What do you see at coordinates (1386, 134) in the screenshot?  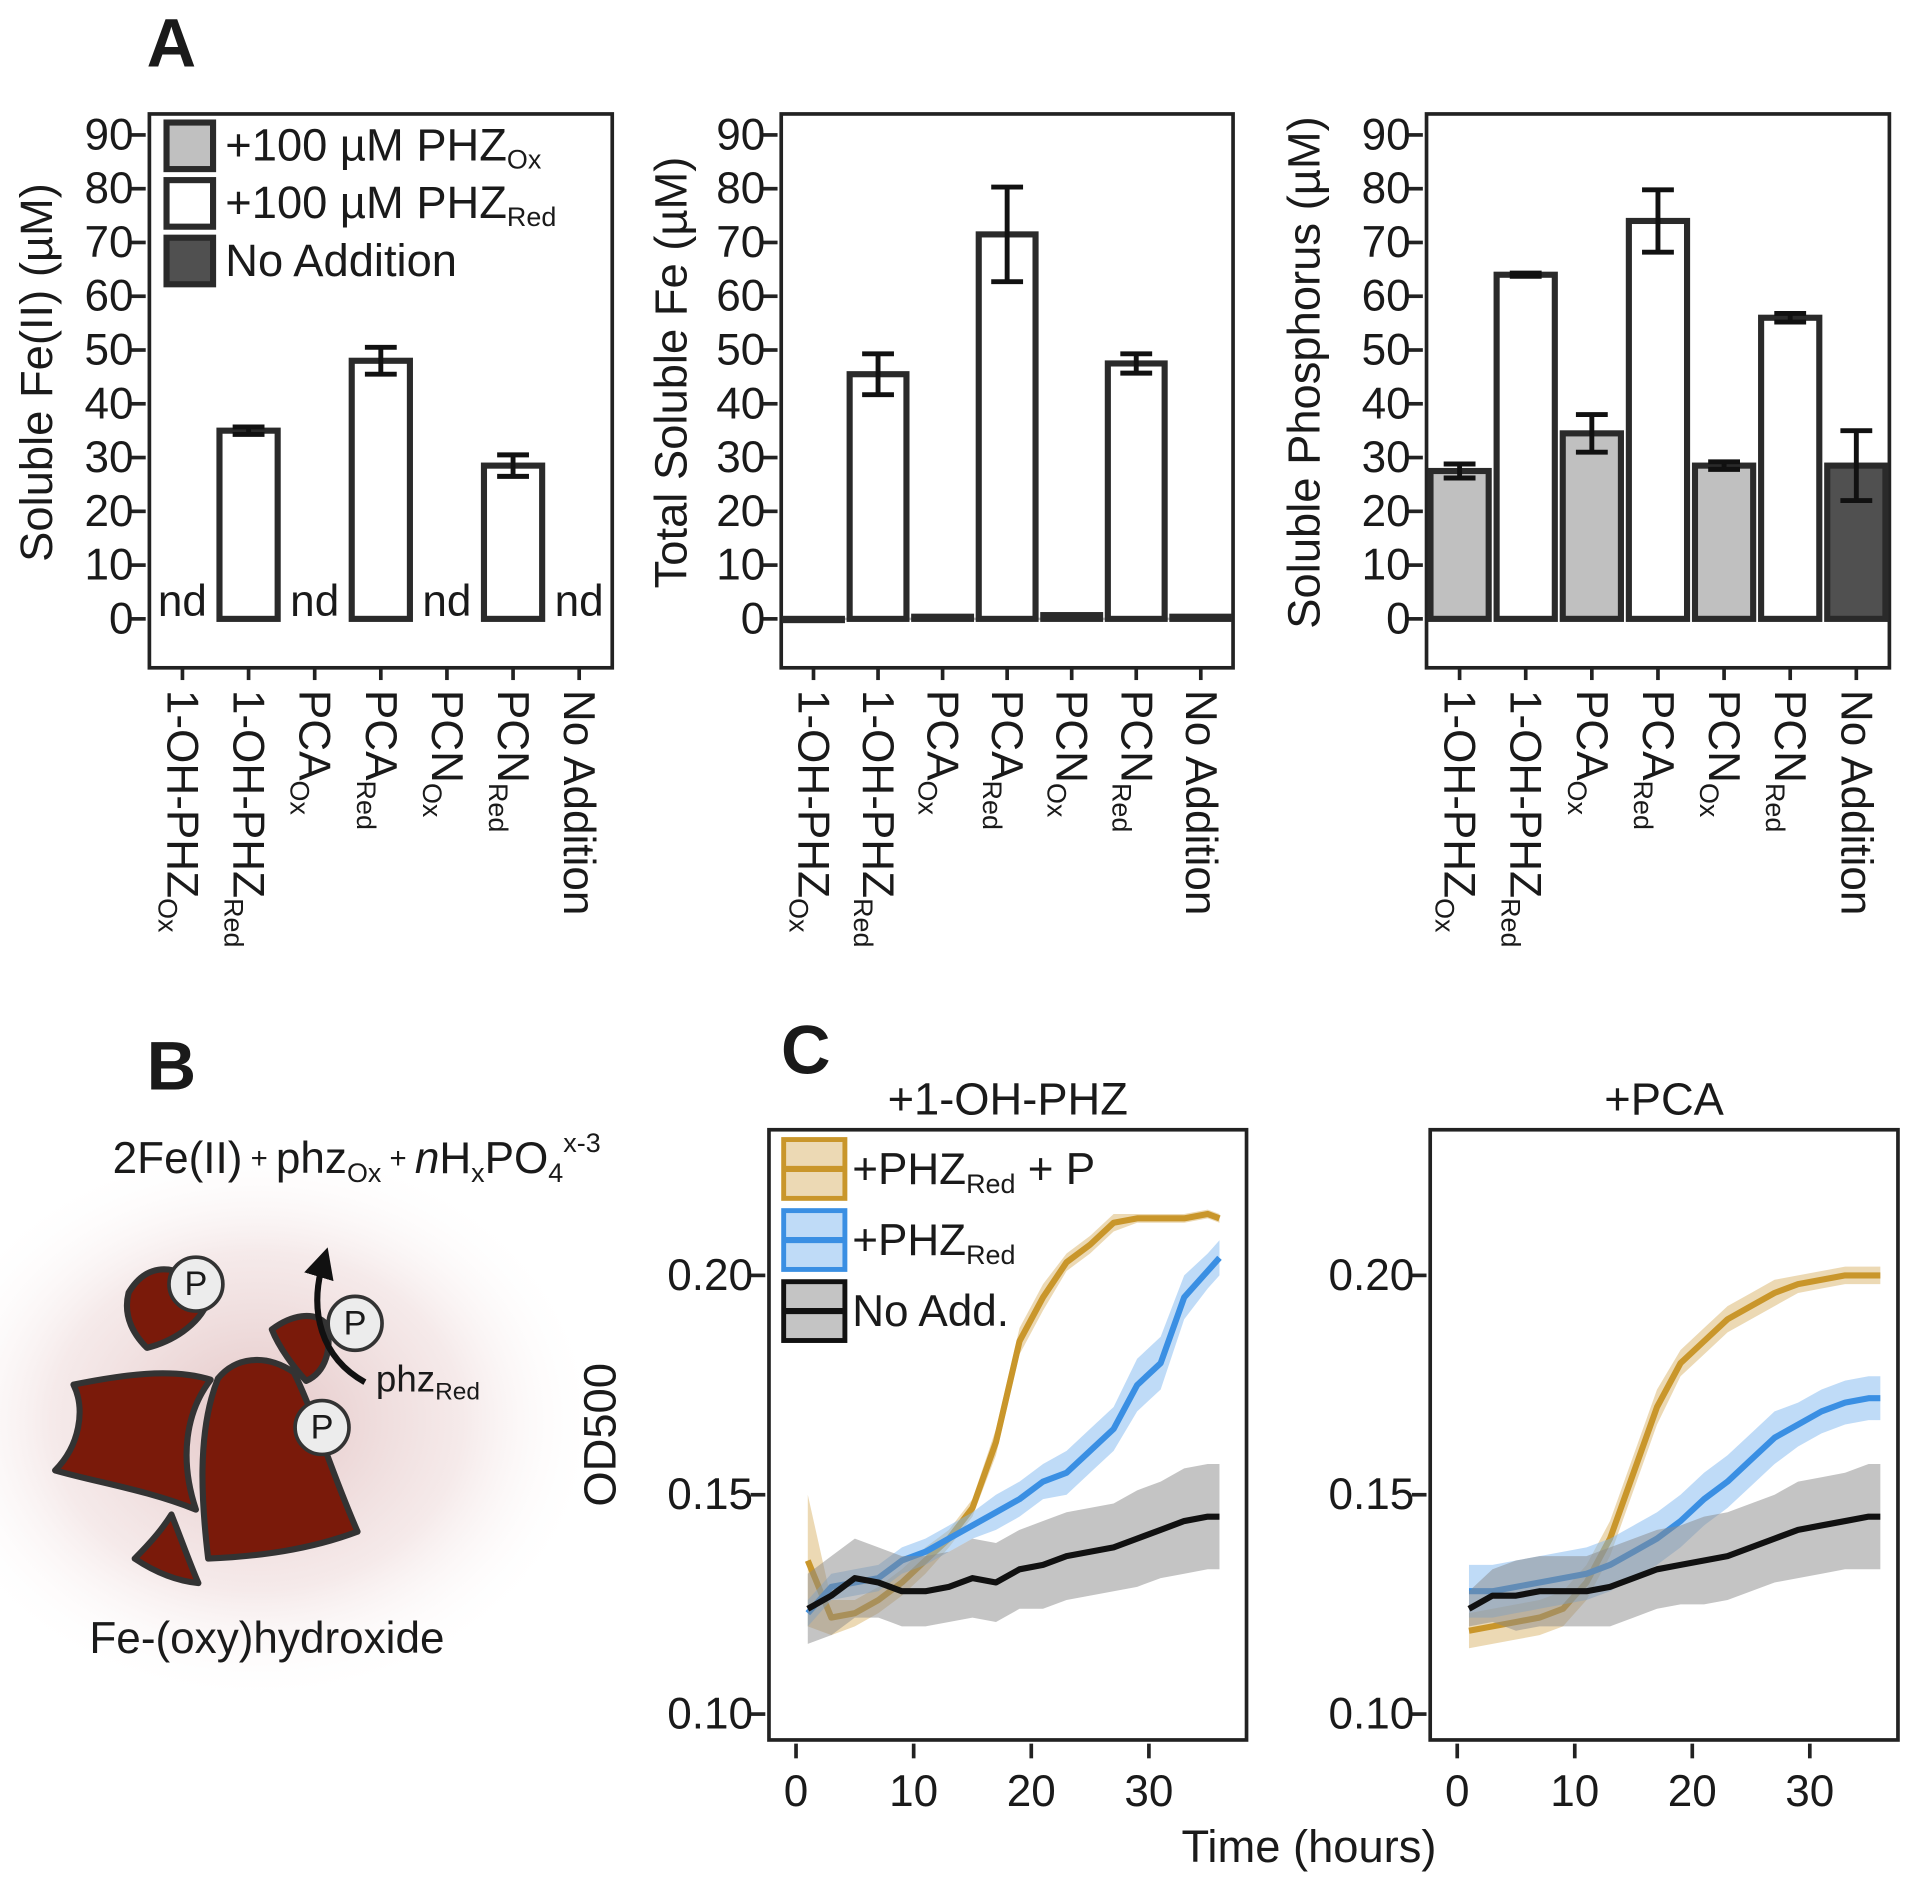 I see `y-tick-label: 90` at bounding box center [1386, 134].